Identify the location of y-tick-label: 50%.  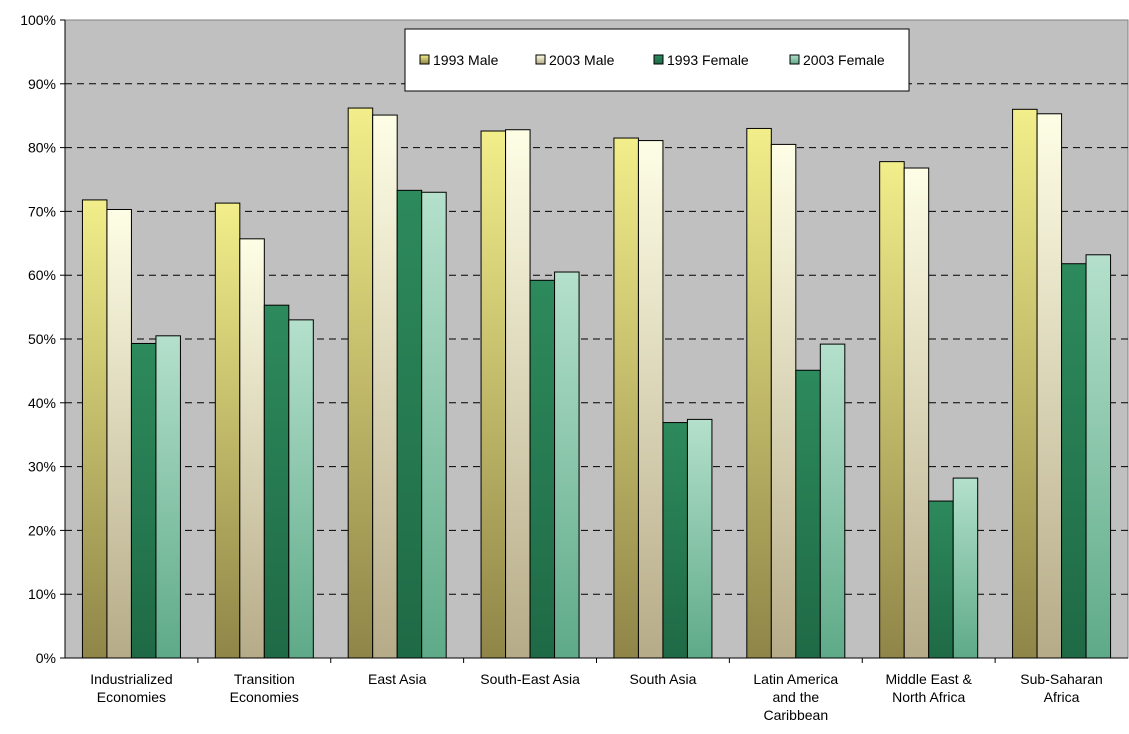
(42, 339).